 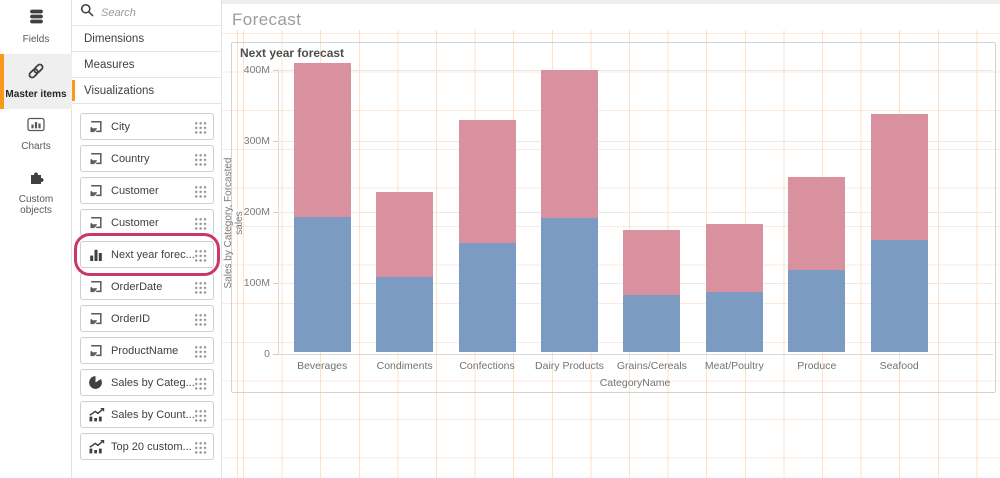 I want to click on master-item-card: OrderID, so click(x=147, y=318).